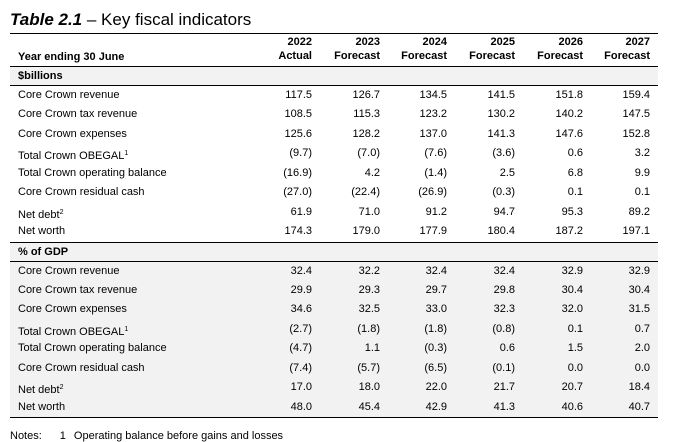 The height and width of the screenshot is (442, 678). What do you see at coordinates (434, 42) in the screenshot?
I see `header-year: 2024` at bounding box center [434, 42].